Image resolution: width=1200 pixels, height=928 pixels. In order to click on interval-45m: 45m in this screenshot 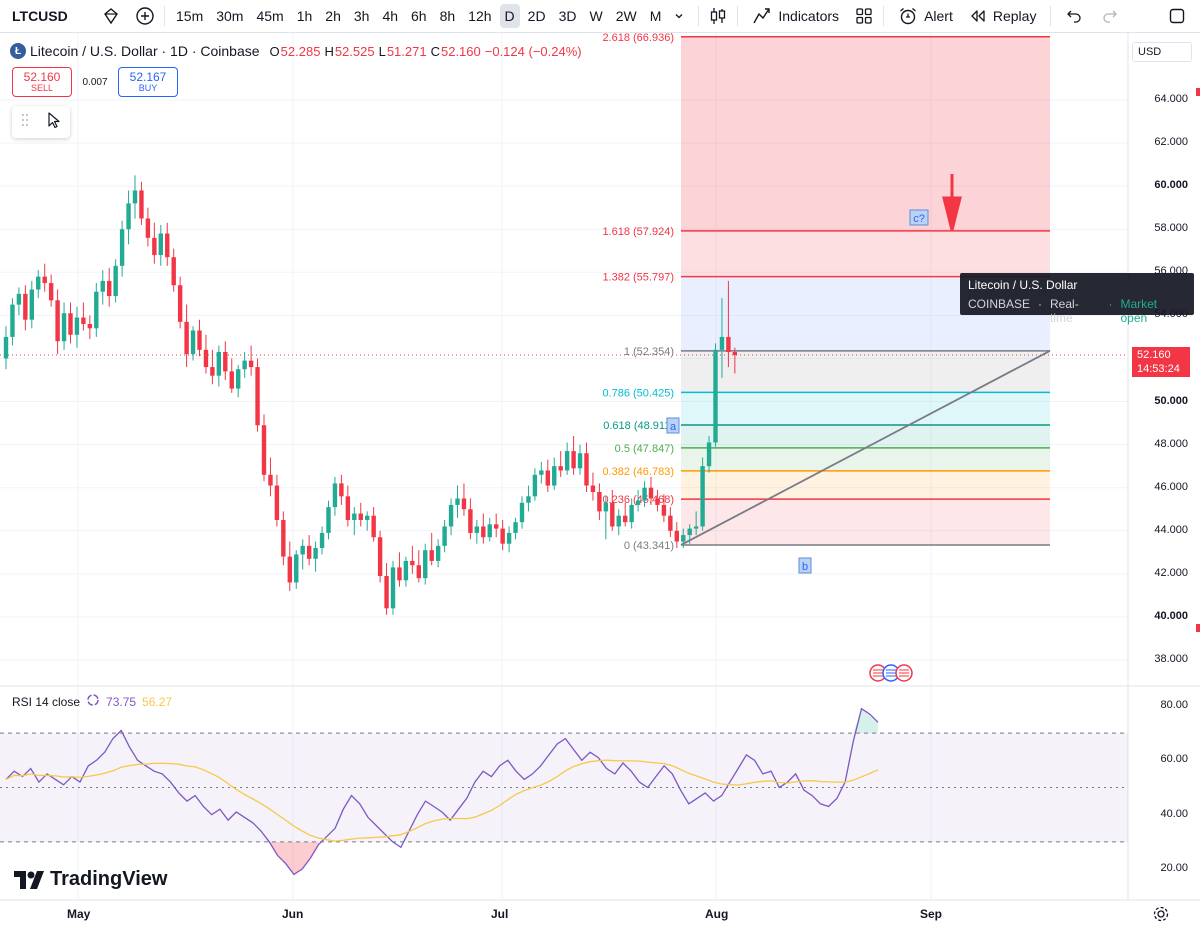, I will do `click(270, 16)`.